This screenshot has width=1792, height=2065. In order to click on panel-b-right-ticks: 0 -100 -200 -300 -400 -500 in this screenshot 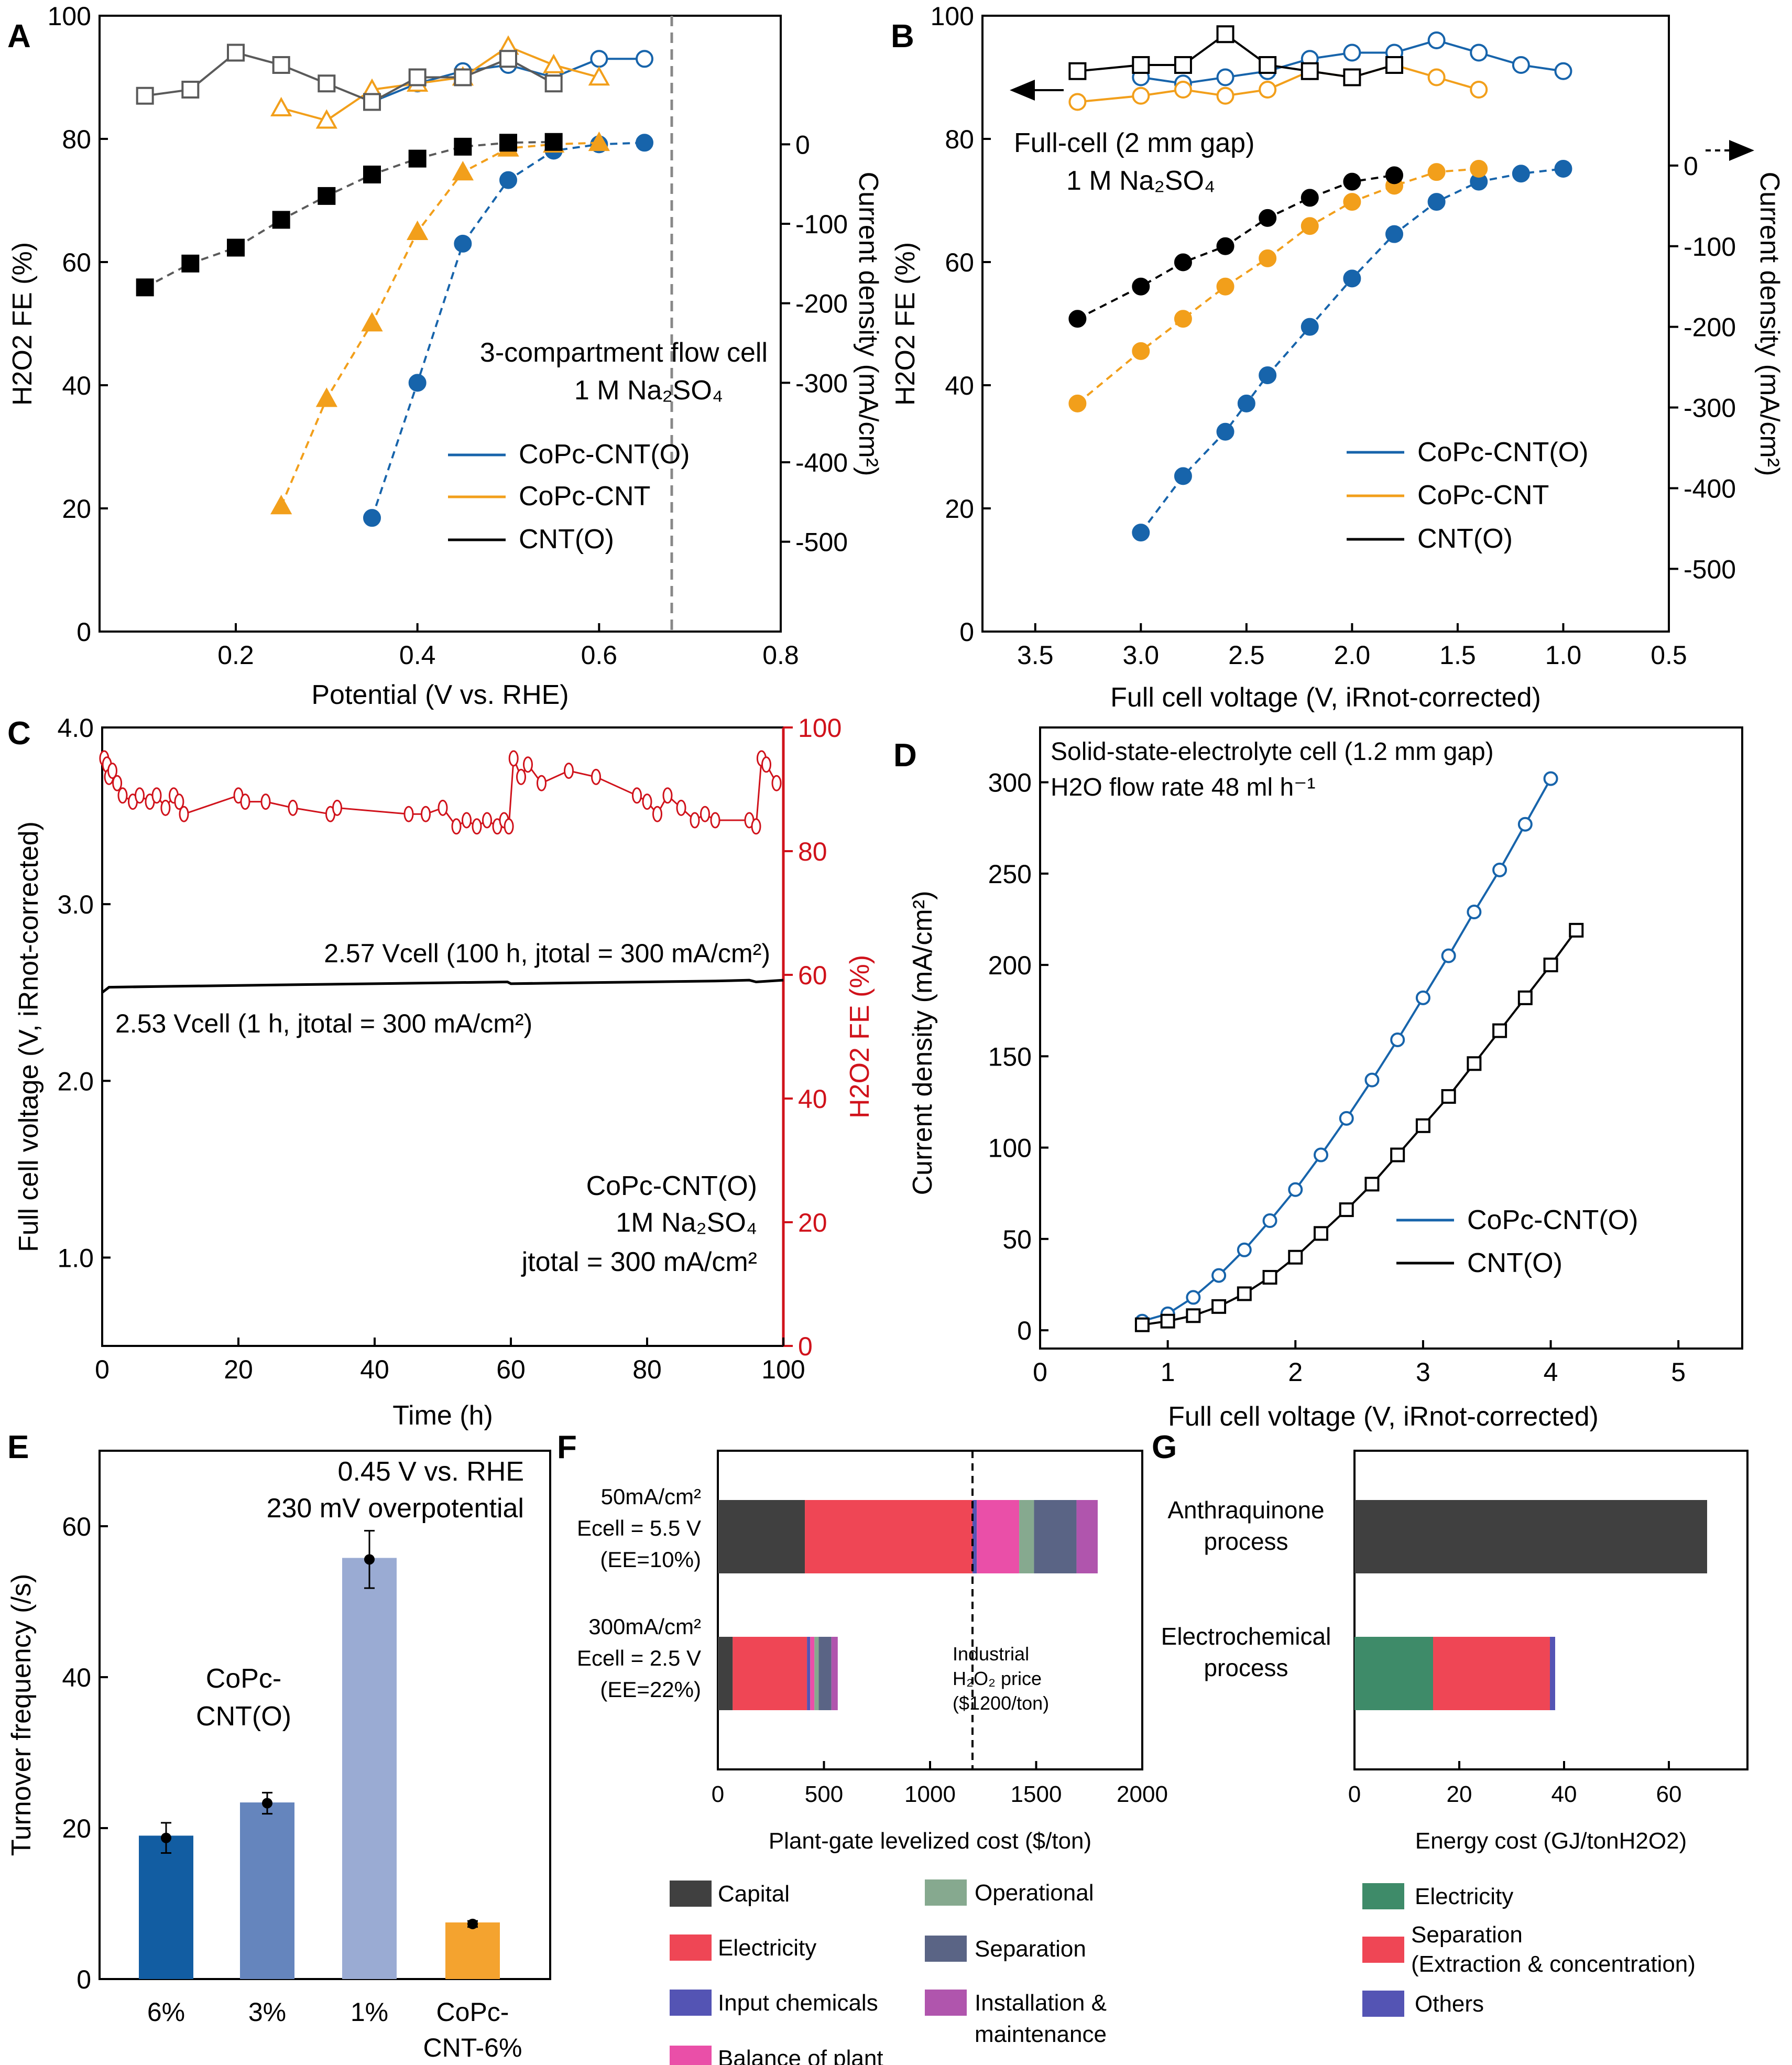, I will do `click(1703, 367)`.